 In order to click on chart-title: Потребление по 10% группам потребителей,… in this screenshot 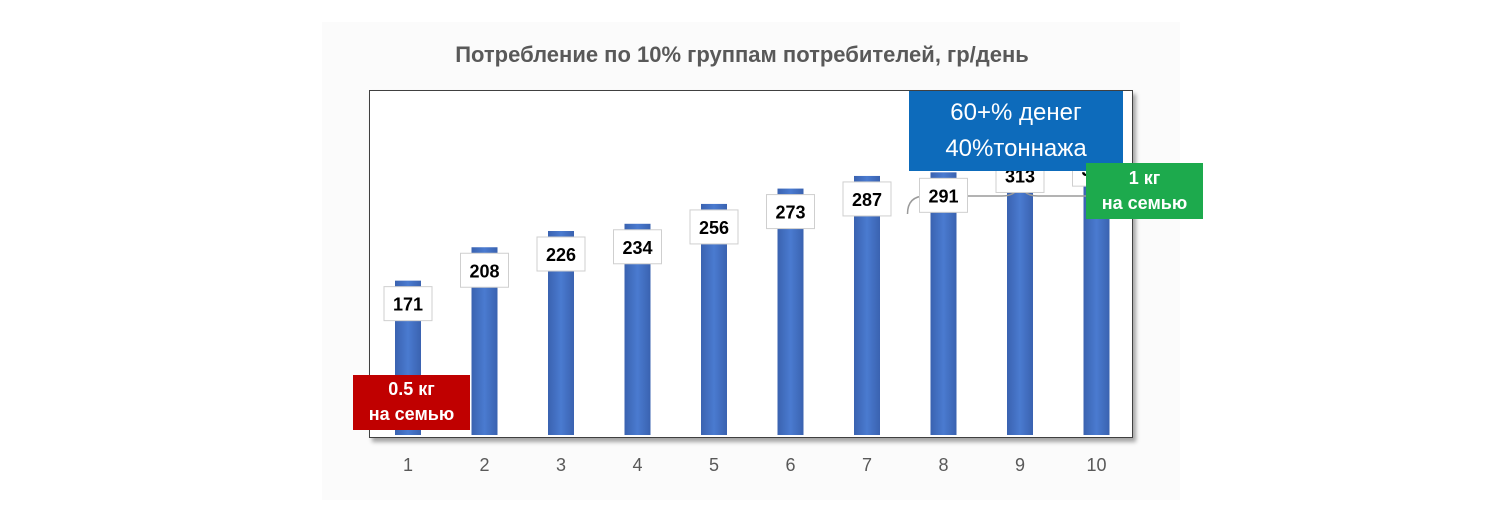, I will do `click(742, 54)`.